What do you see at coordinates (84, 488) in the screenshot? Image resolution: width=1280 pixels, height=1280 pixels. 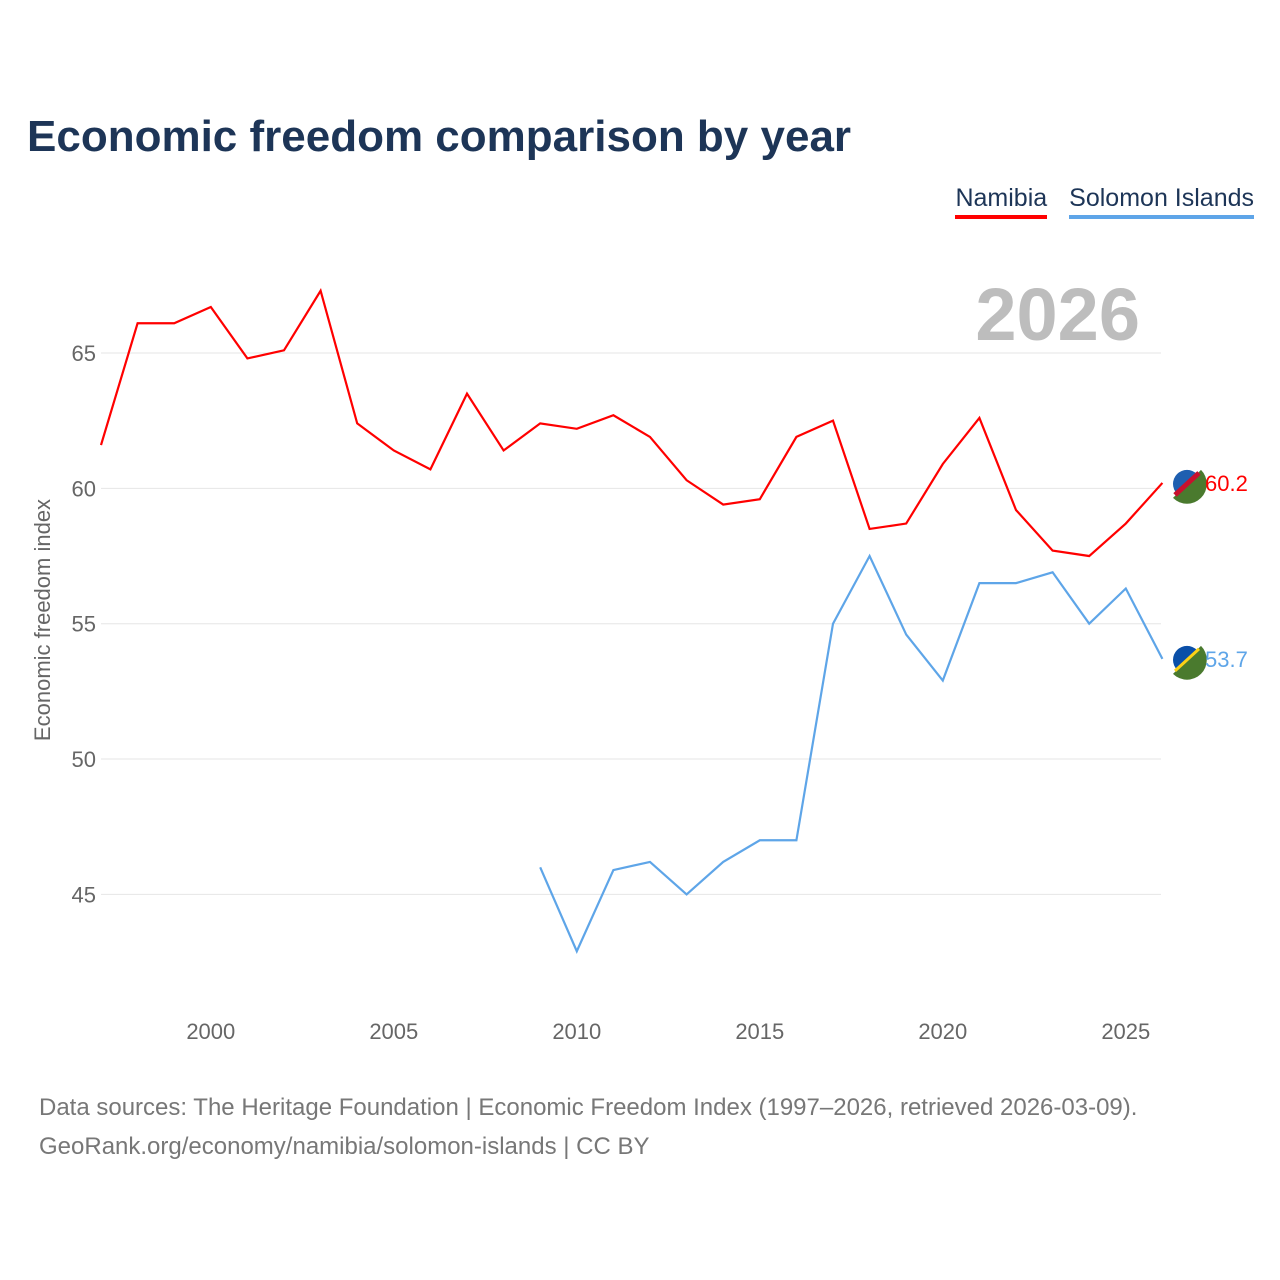 I see `y-tick-label: 60` at bounding box center [84, 488].